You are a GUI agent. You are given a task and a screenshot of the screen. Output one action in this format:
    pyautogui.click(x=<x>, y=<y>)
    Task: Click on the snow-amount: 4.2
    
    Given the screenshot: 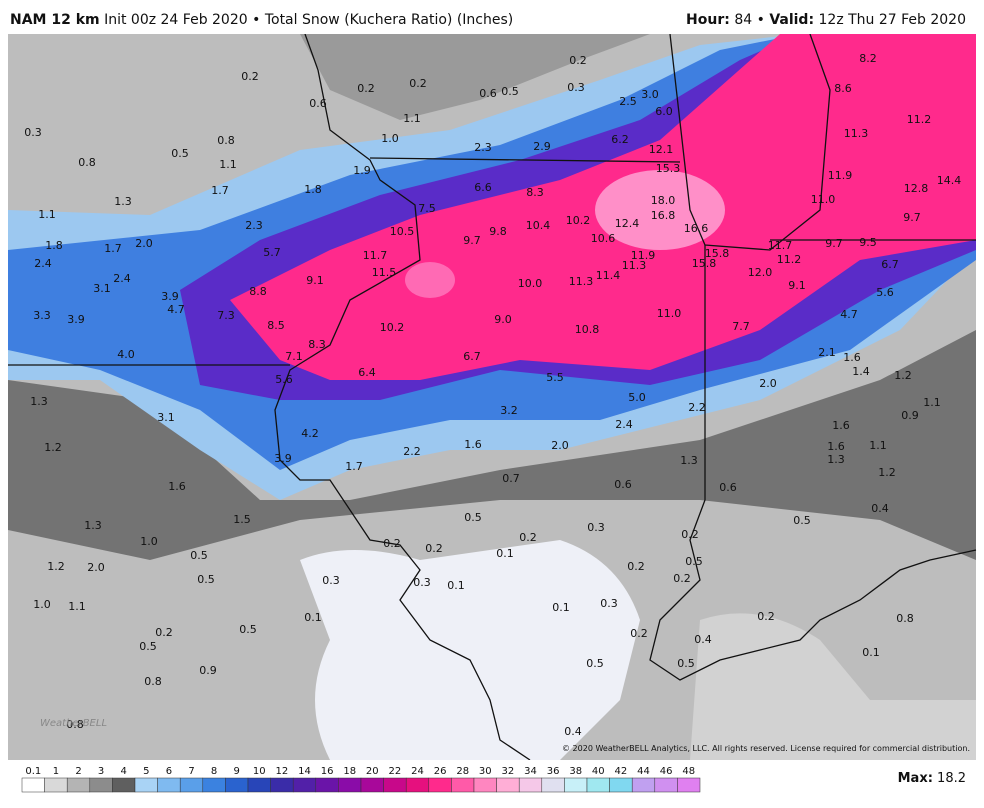 What is the action you would take?
    pyautogui.click(x=310, y=433)
    